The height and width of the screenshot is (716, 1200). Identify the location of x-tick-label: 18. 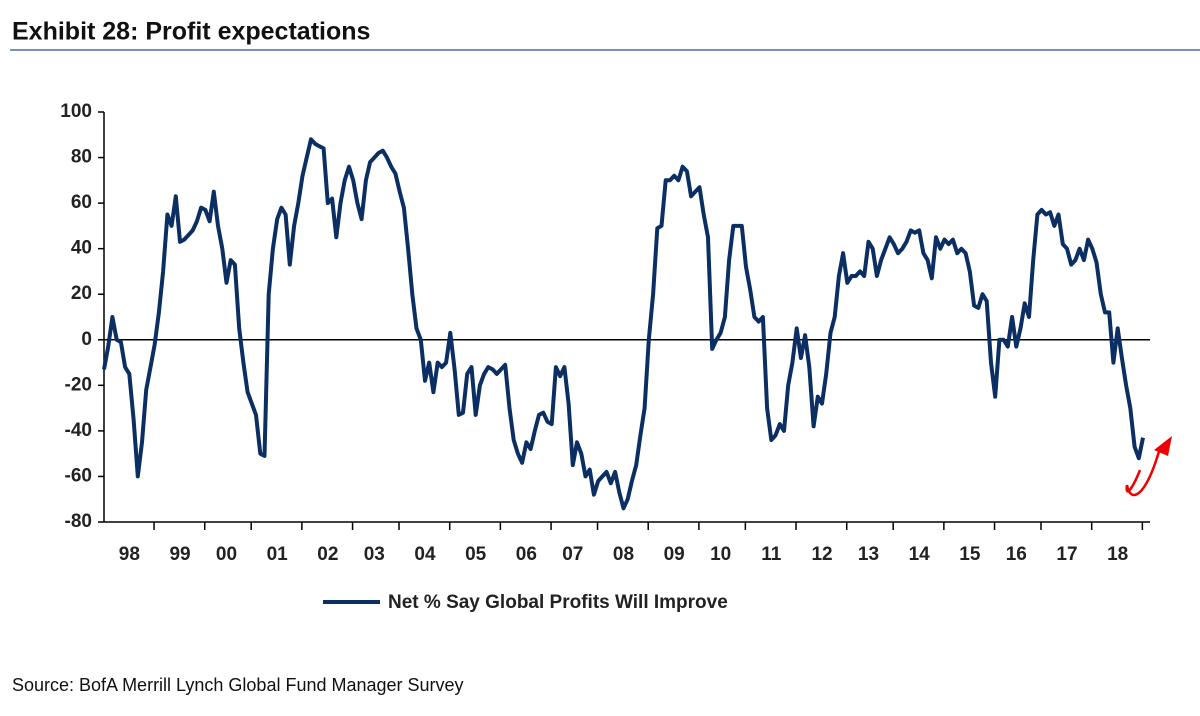
(1117, 554).